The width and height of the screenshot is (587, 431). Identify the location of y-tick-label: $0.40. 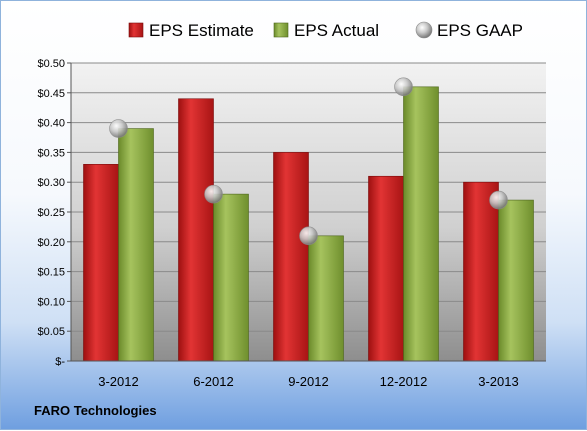
(51, 124).